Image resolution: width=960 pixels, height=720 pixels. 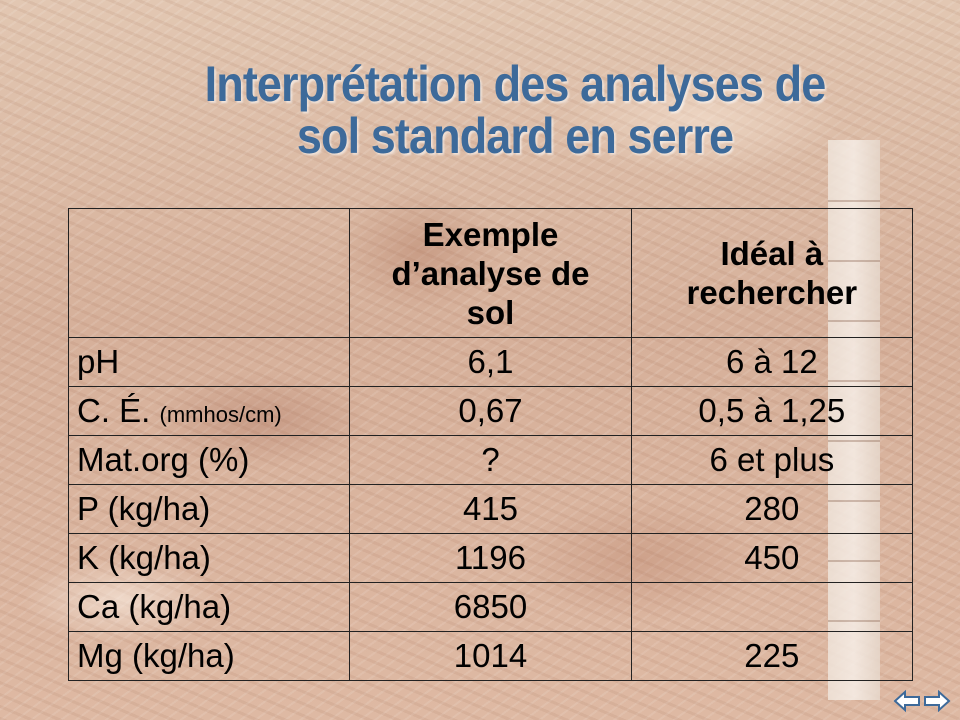 I want to click on table-row: K (kg/ha) 1196 450, so click(x=490, y=558).